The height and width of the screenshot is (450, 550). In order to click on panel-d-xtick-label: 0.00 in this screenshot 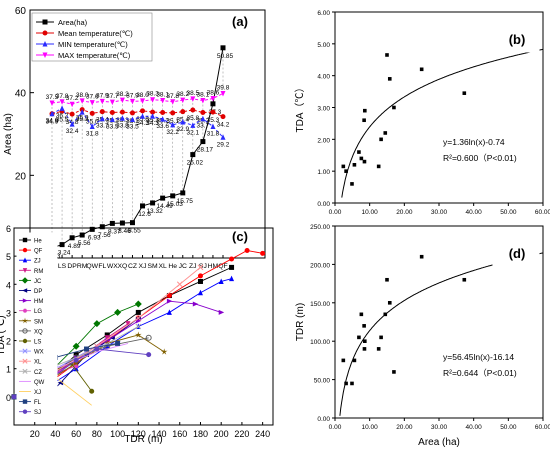, I will do `click(335, 427)`.